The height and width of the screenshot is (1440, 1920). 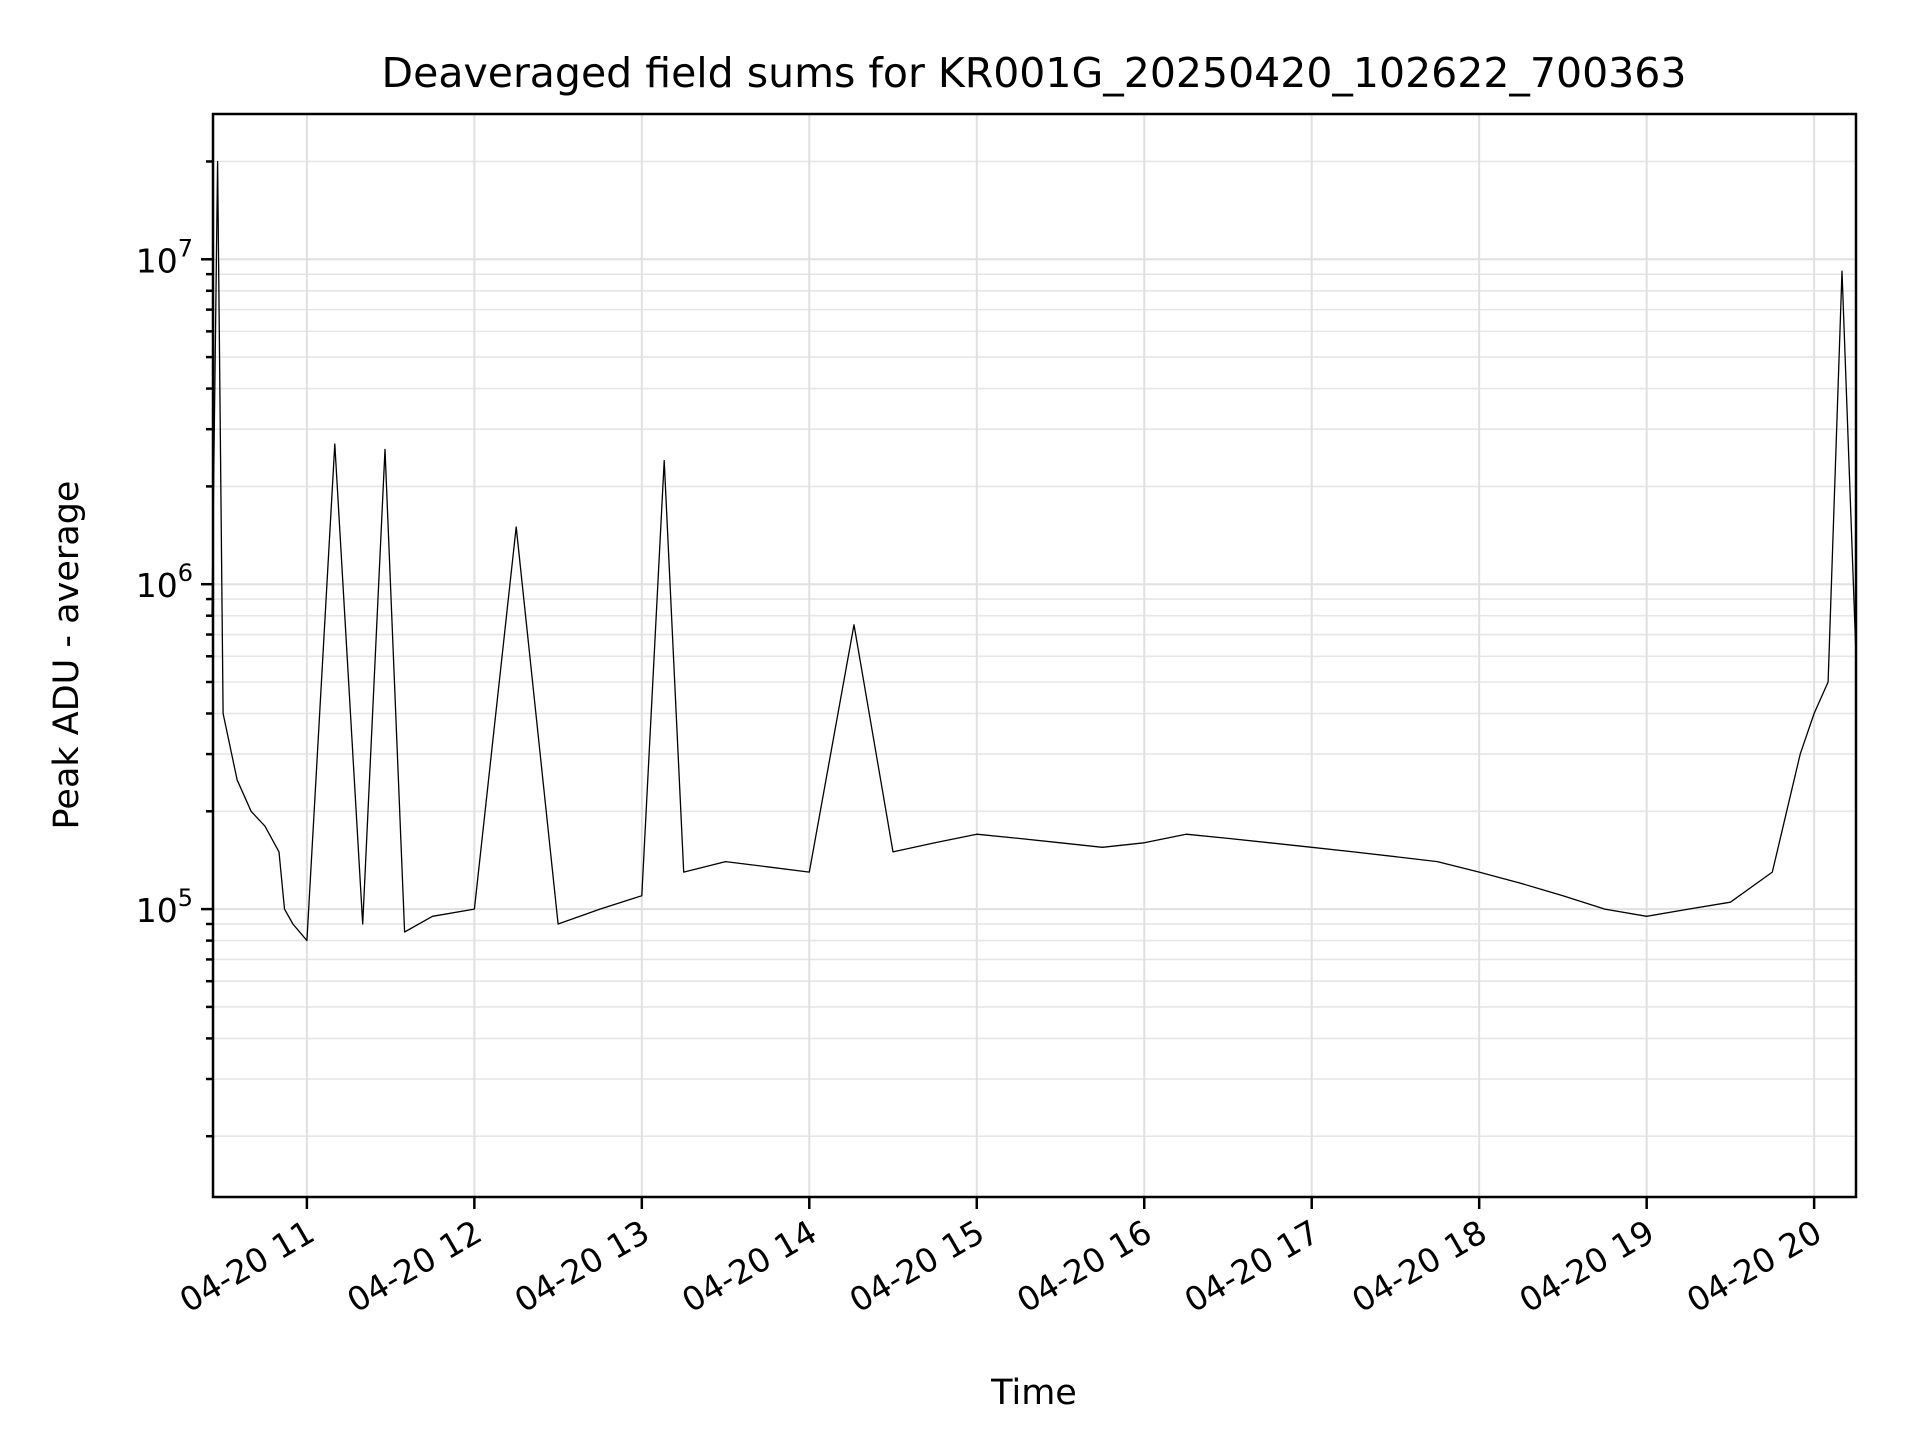 I want to click on x-axis-label: Time, so click(x=1033, y=1393).